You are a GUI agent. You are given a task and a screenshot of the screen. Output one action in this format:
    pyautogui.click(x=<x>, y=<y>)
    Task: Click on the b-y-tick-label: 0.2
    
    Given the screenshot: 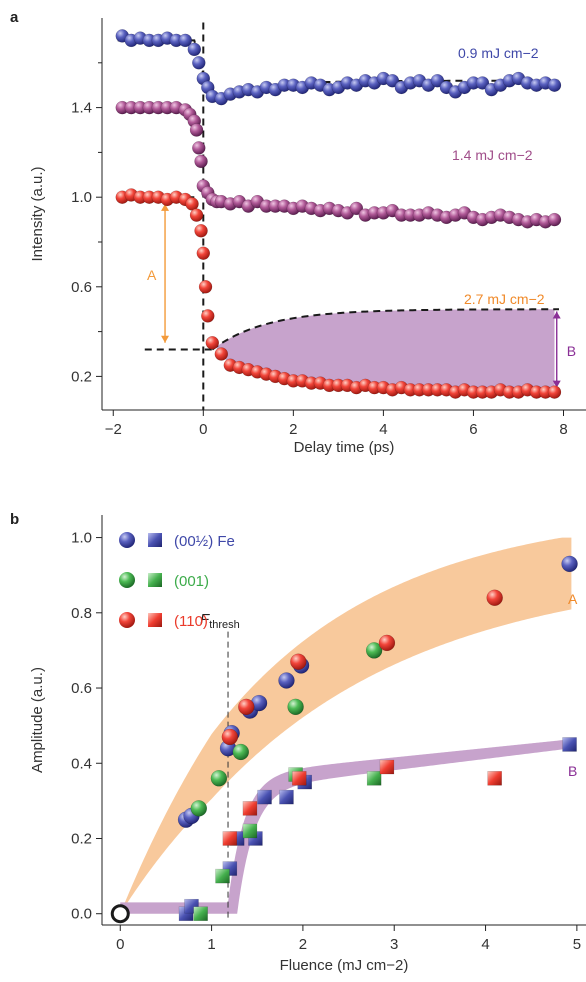 What is the action you would take?
    pyautogui.click(x=81, y=838)
    